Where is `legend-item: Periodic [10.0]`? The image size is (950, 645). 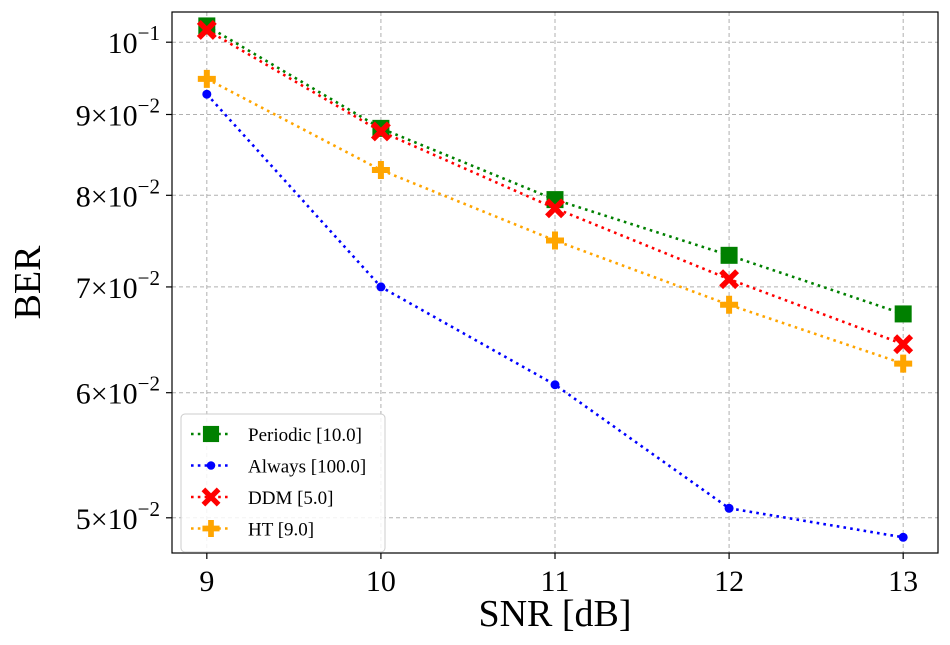
legend-item: Periodic [10.0] is located at coordinates (276, 435).